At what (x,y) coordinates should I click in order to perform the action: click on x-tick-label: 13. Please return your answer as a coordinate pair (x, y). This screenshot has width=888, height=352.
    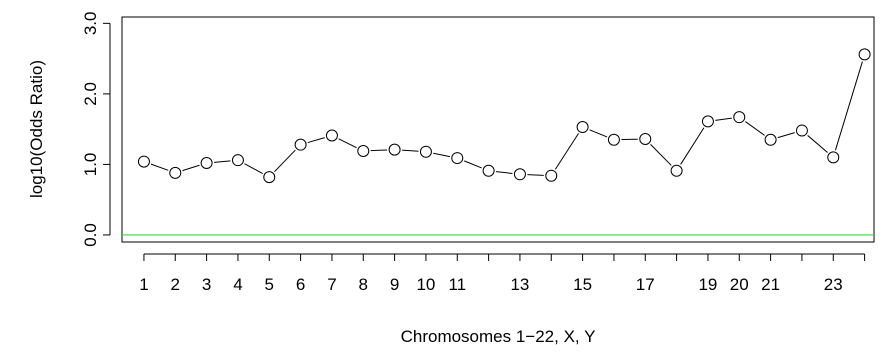
    Looking at the image, I should click on (519, 284).